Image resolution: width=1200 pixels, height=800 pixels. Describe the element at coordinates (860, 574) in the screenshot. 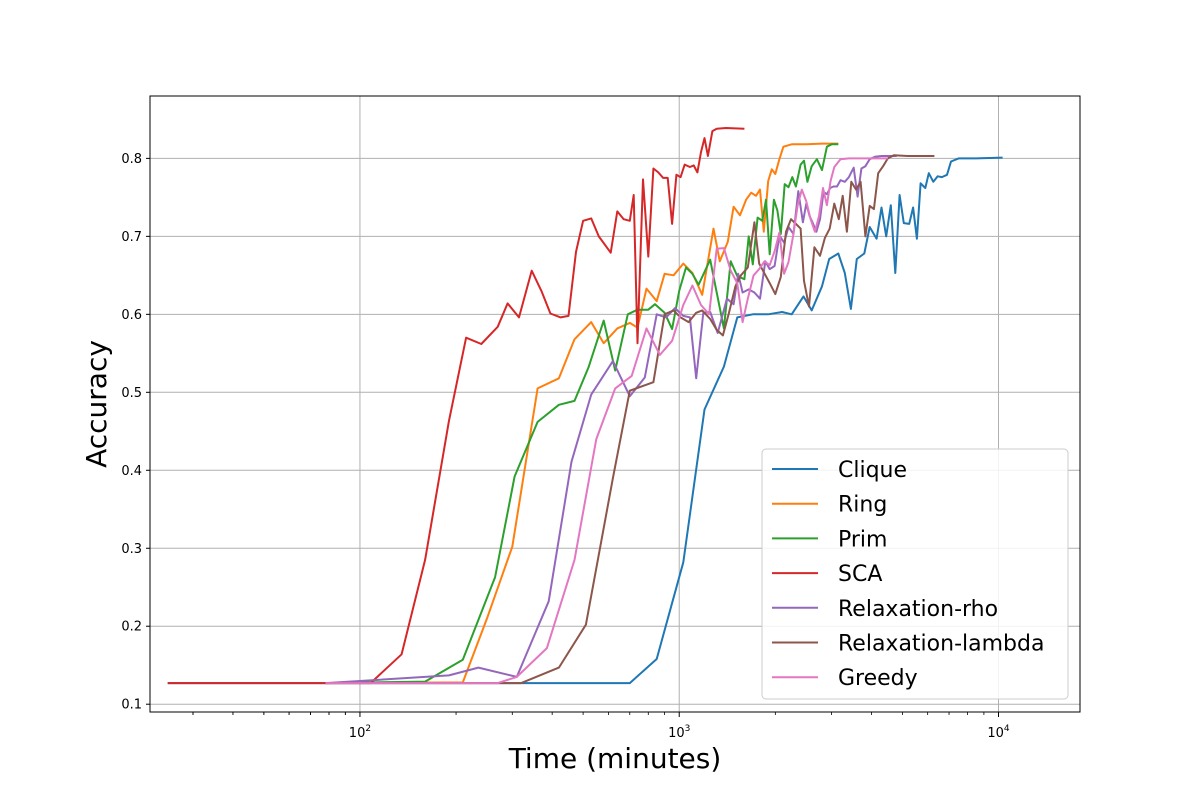

I see `legend-label: SCA` at that location.